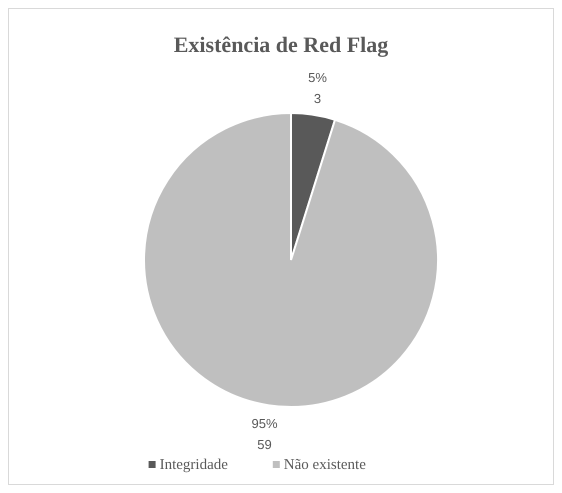  I want to click on chart-title: Existência de Red Flag, so click(281, 44).